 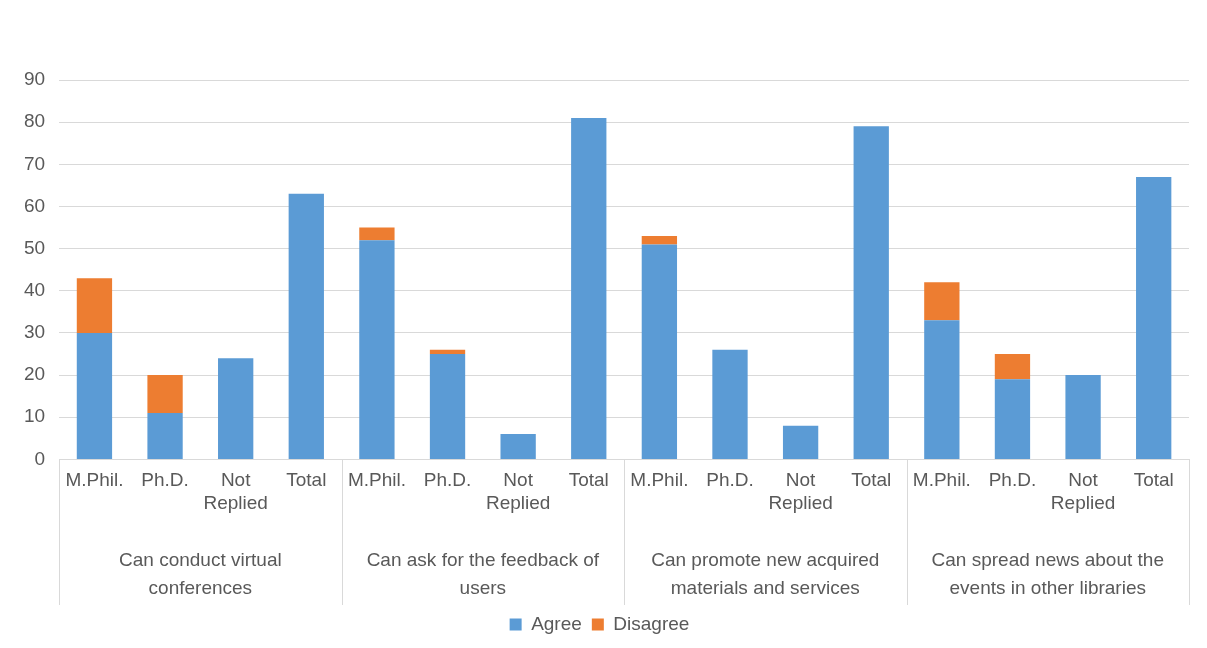 What do you see at coordinates (34, 205) in the screenshot?
I see `y-tick-label: 60` at bounding box center [34, 205].